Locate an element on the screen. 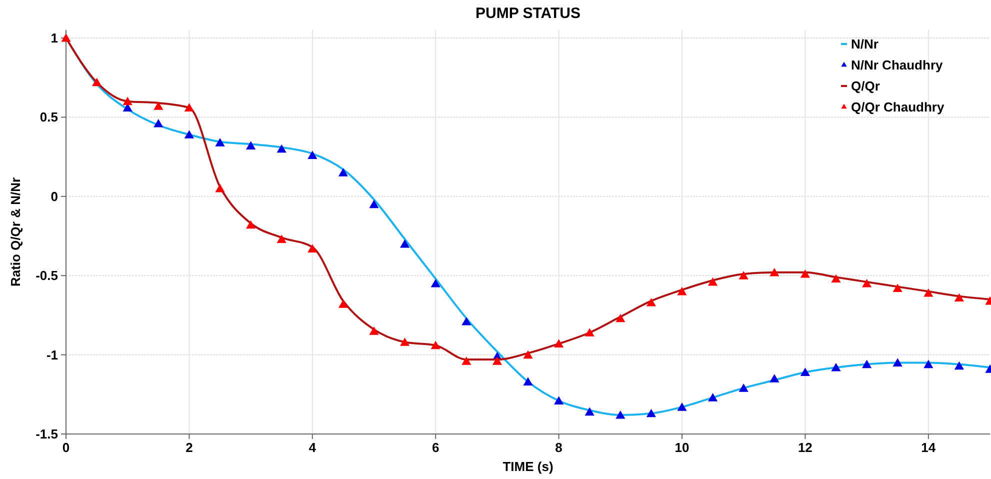 This screenshot has width=991, height=479. x-tick-label: 4 is located at coordinates (312, 447).